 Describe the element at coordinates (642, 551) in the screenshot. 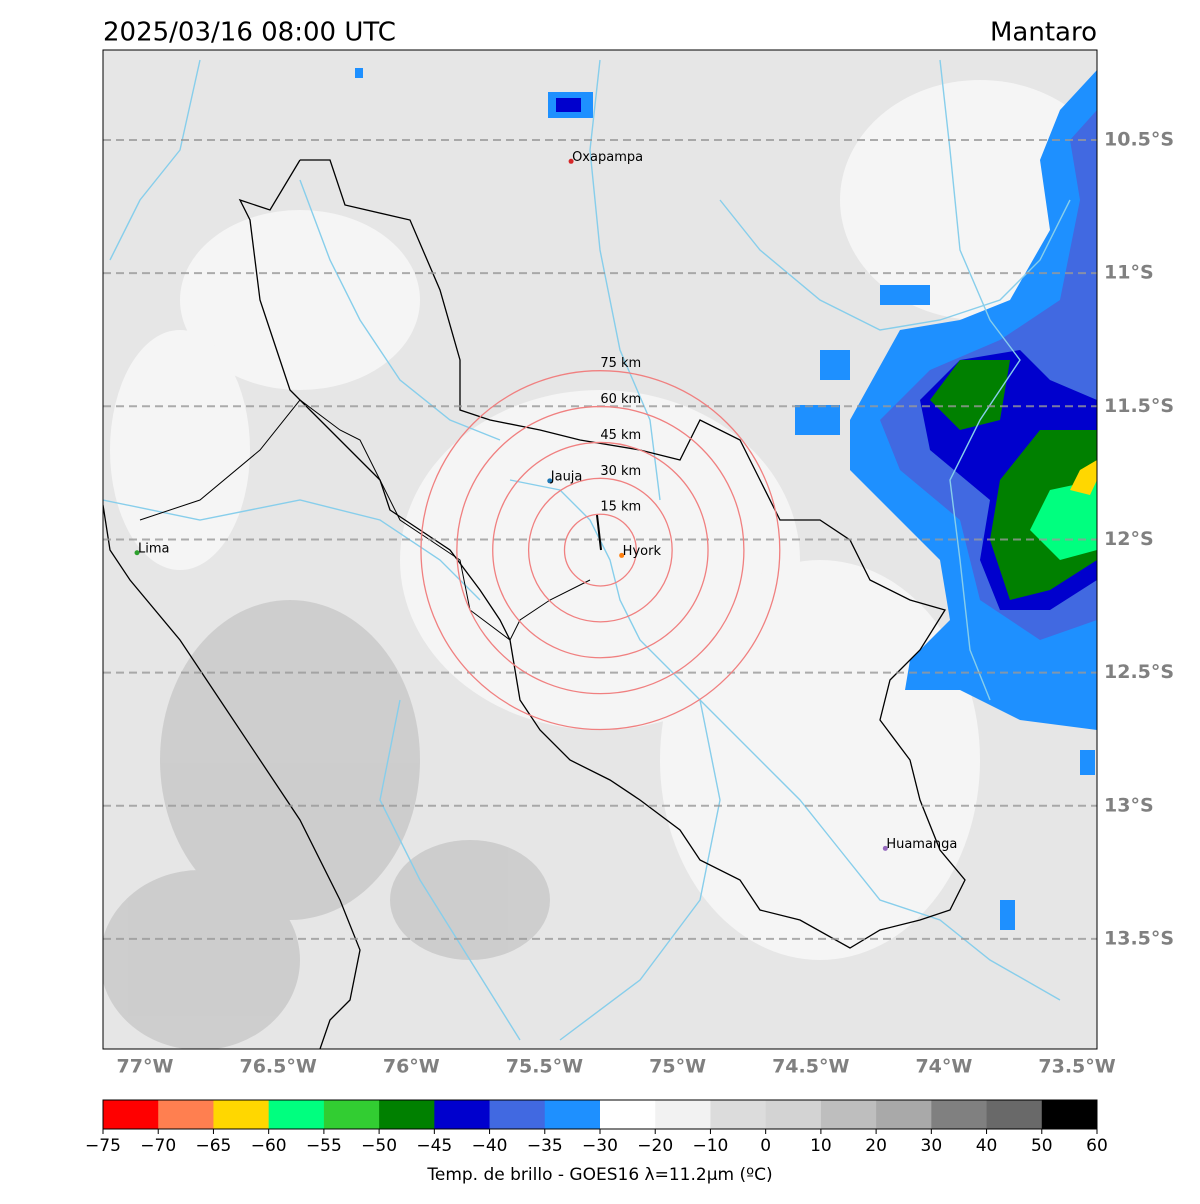

I see `city-label: Hyork` at that location.